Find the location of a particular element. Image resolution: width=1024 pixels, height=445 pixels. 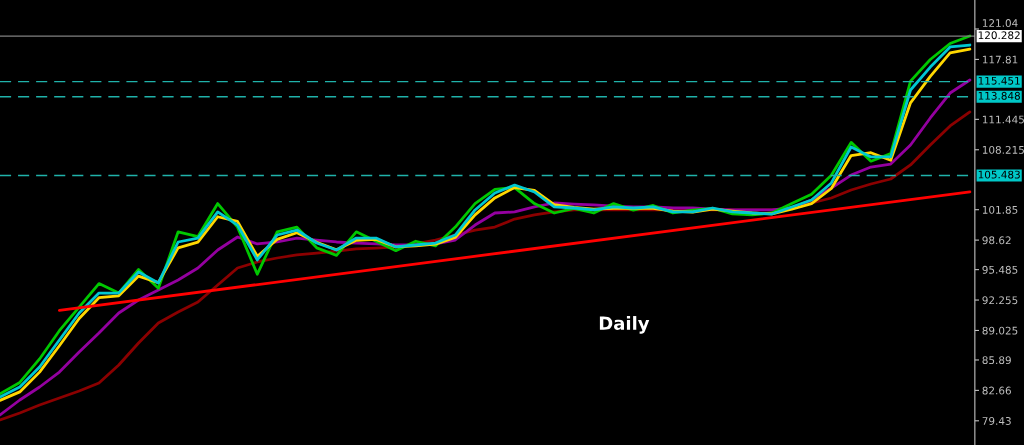

y-tick-label: 121.04 is located at coordinates (1000, 23).